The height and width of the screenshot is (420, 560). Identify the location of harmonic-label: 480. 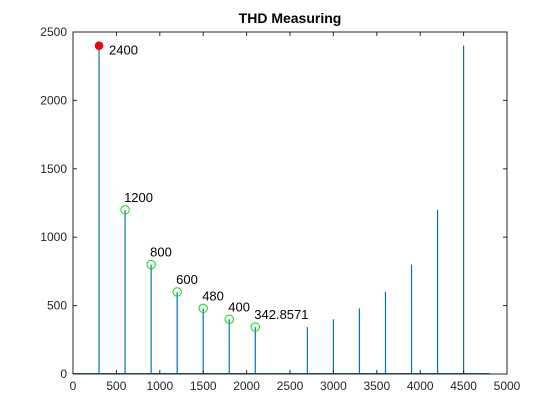
(213, 295).